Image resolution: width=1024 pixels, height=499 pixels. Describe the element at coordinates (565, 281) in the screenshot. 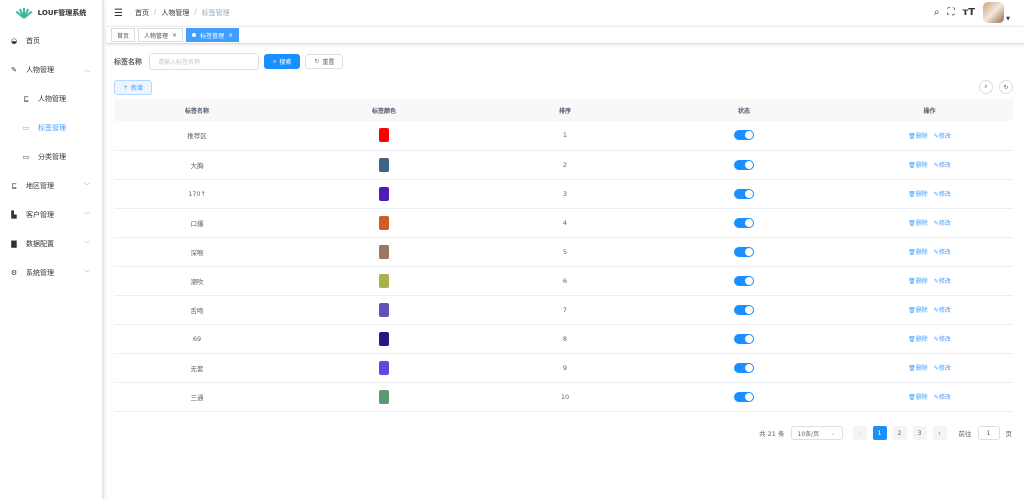

I see `tag-sort: 6` at that location.